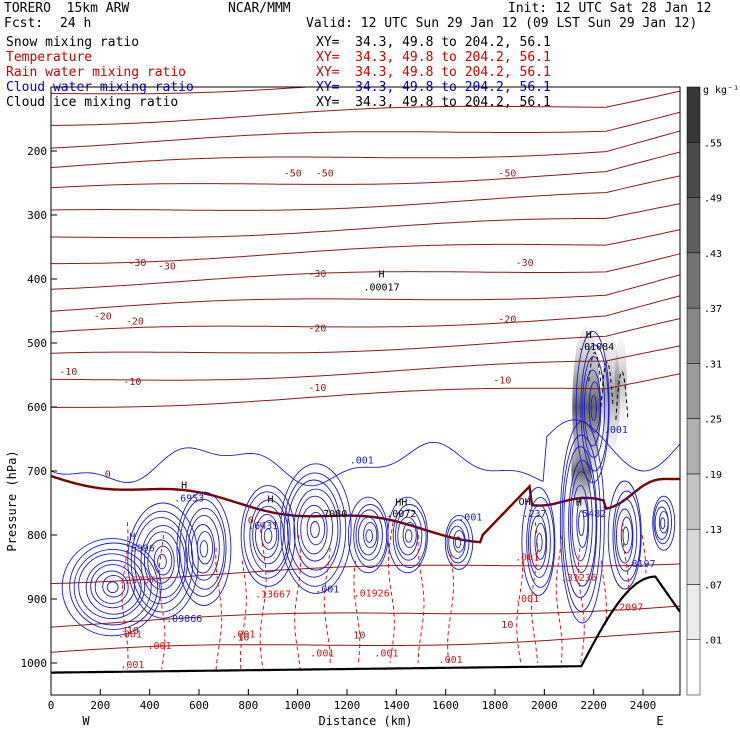 Image resolution: width=740 pixels, height=740 pixels. I want to click on x-tick-label: 1200, so click(347, 705).